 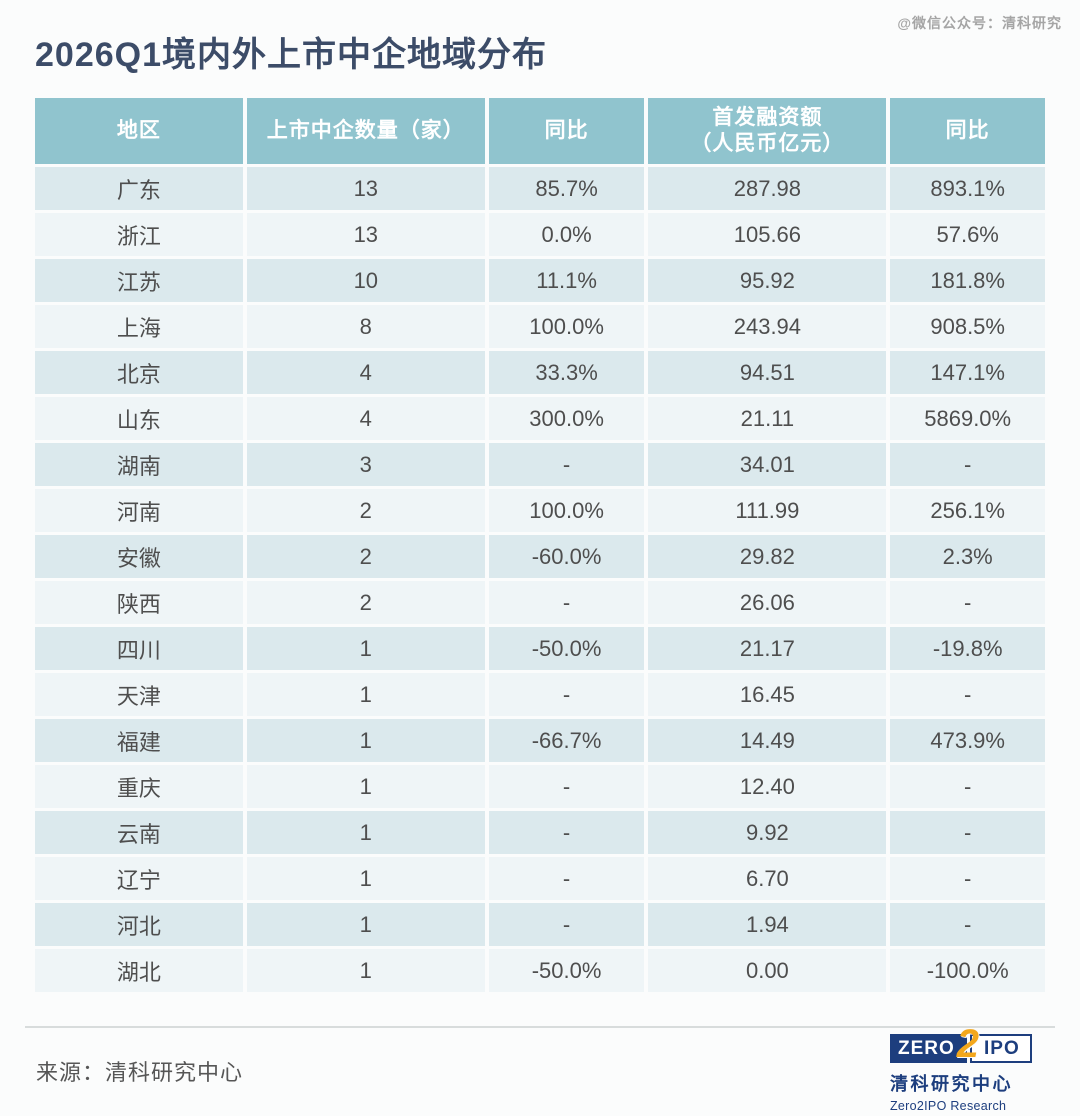 I want to click on region-cell: 辽宁, so click(x=139, y=878).